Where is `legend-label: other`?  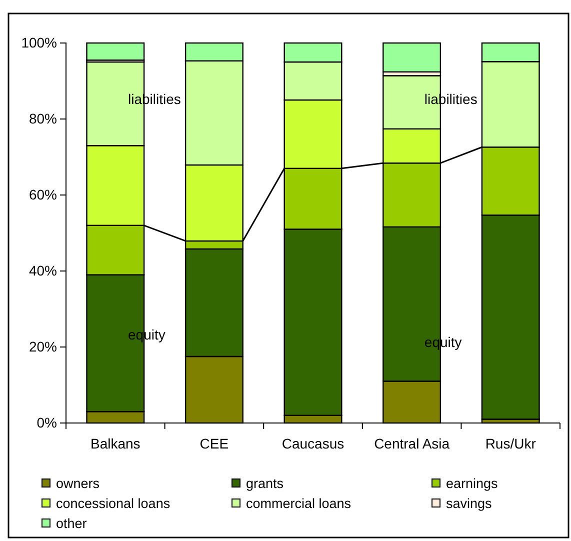 legend-label: other is located at coordinates (72, 523).